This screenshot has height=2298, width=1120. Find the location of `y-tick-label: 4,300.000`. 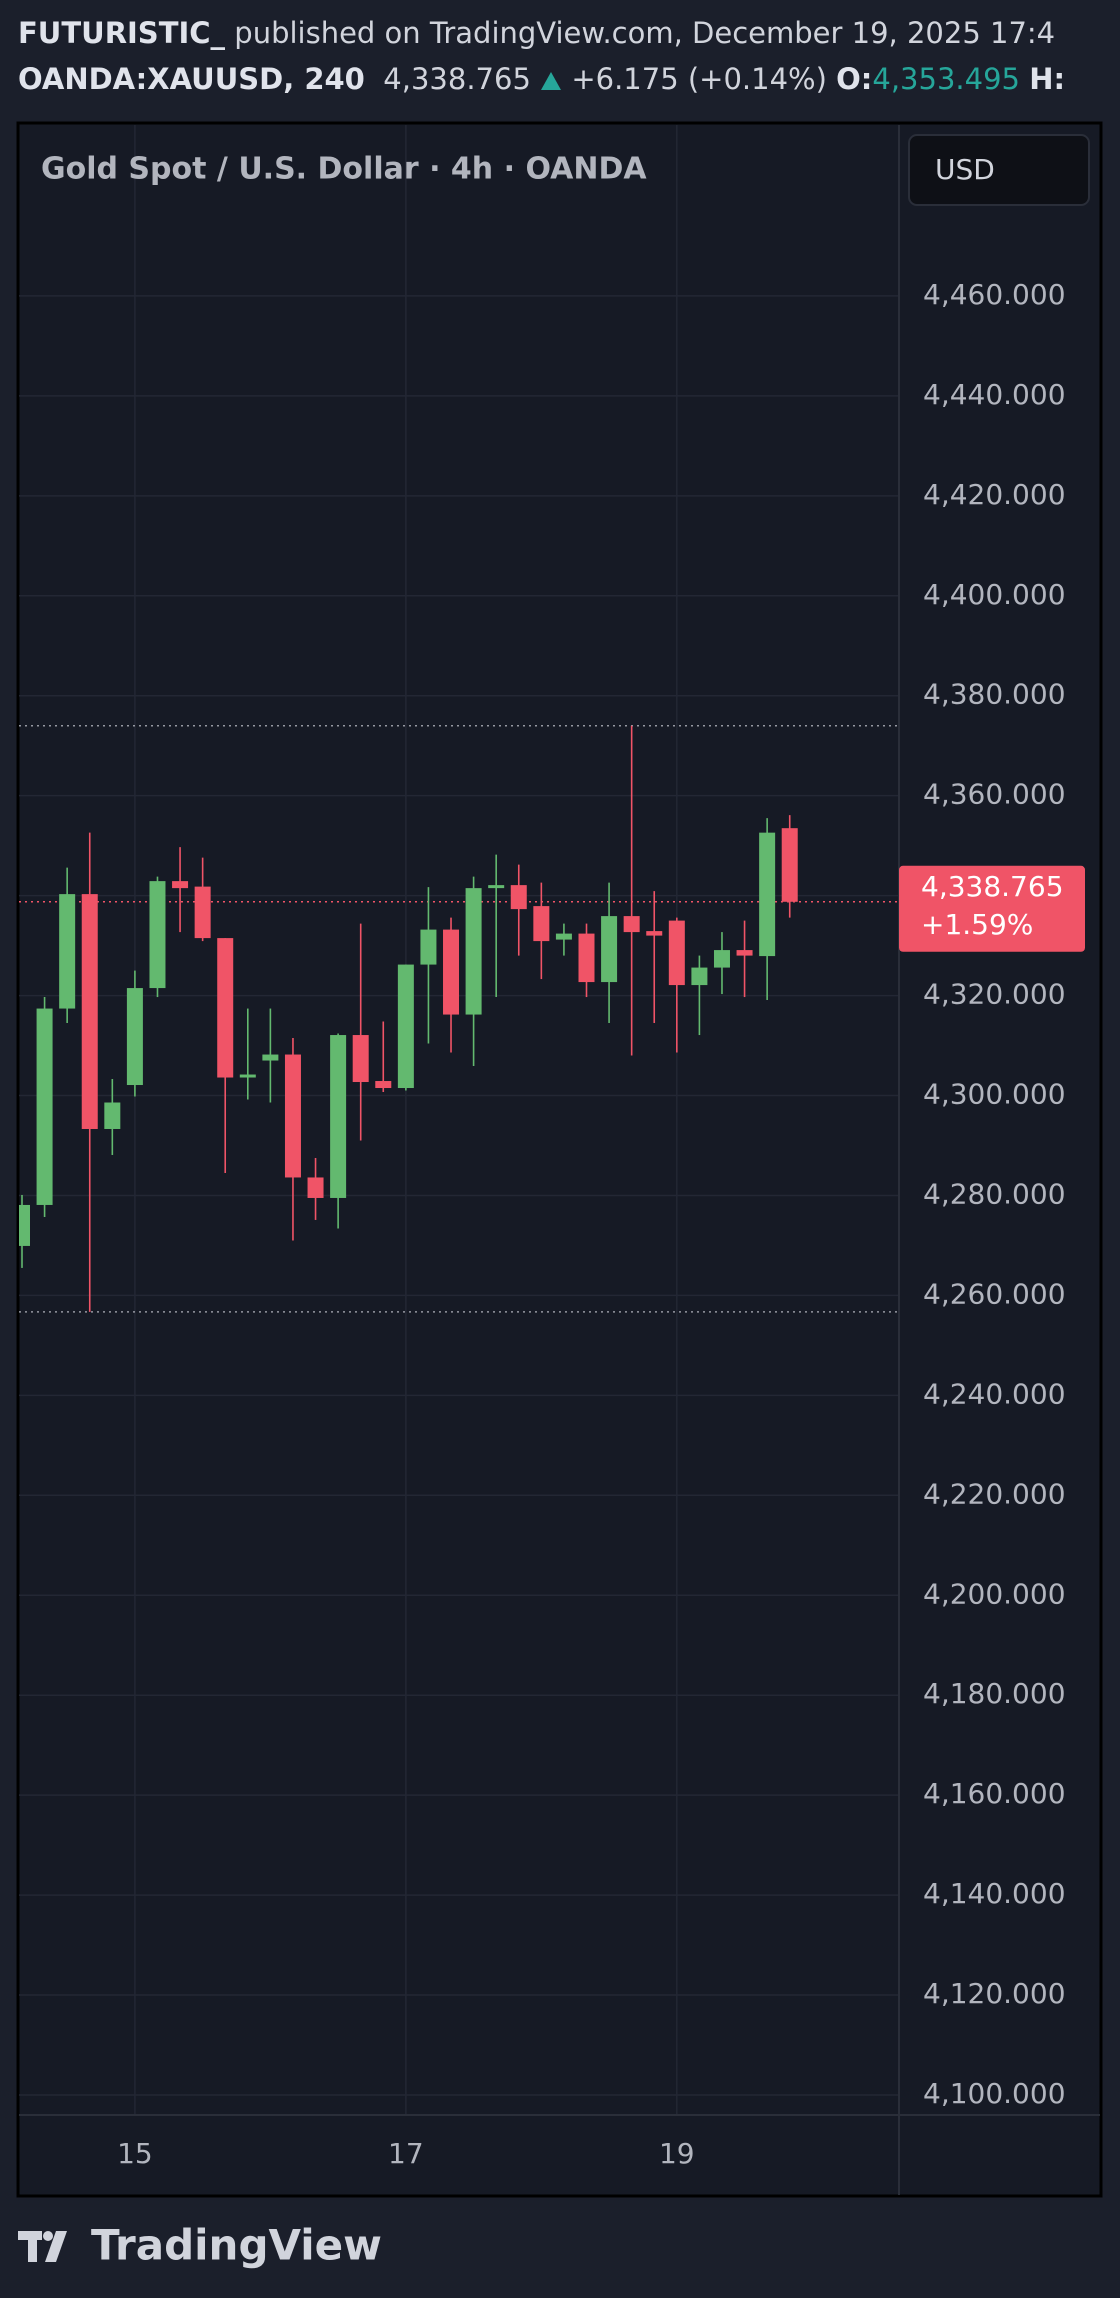

y-tick-label: 4,300.000 is located at coordinates (994, 1094).